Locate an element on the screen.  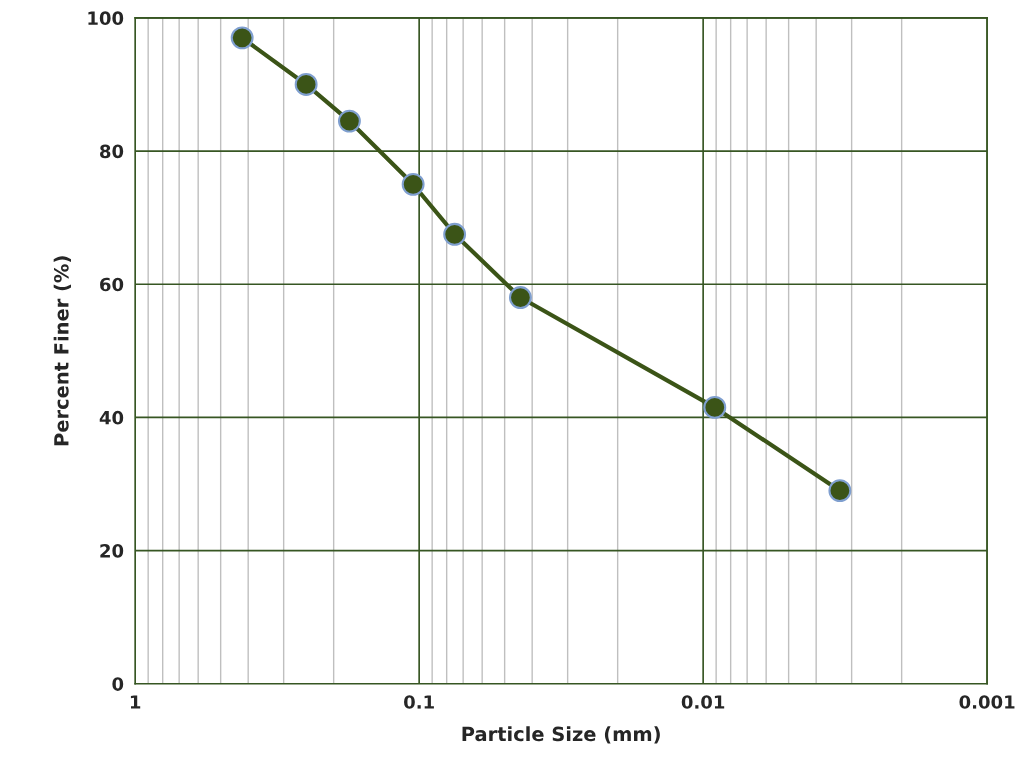
y-tick-label: 80 is located at coordinates (112, 151).